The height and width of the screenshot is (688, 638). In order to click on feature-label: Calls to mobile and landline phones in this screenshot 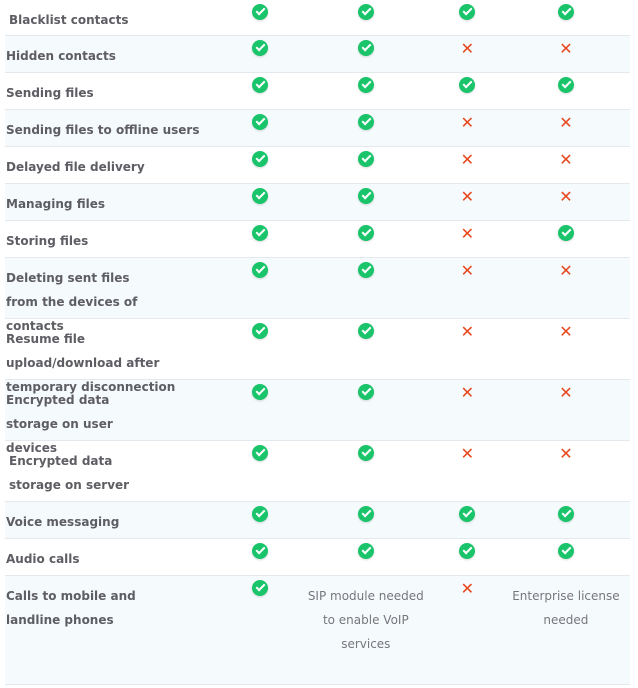, I will do `click(113, 630)`.